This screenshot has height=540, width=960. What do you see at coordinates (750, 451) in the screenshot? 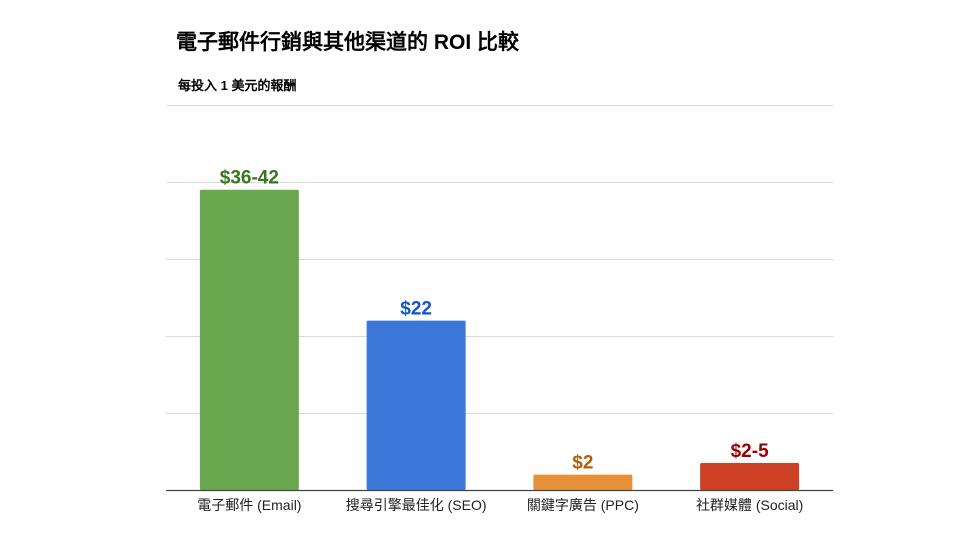
I see `data-label: $2-5` at bounding box center [750, 451].